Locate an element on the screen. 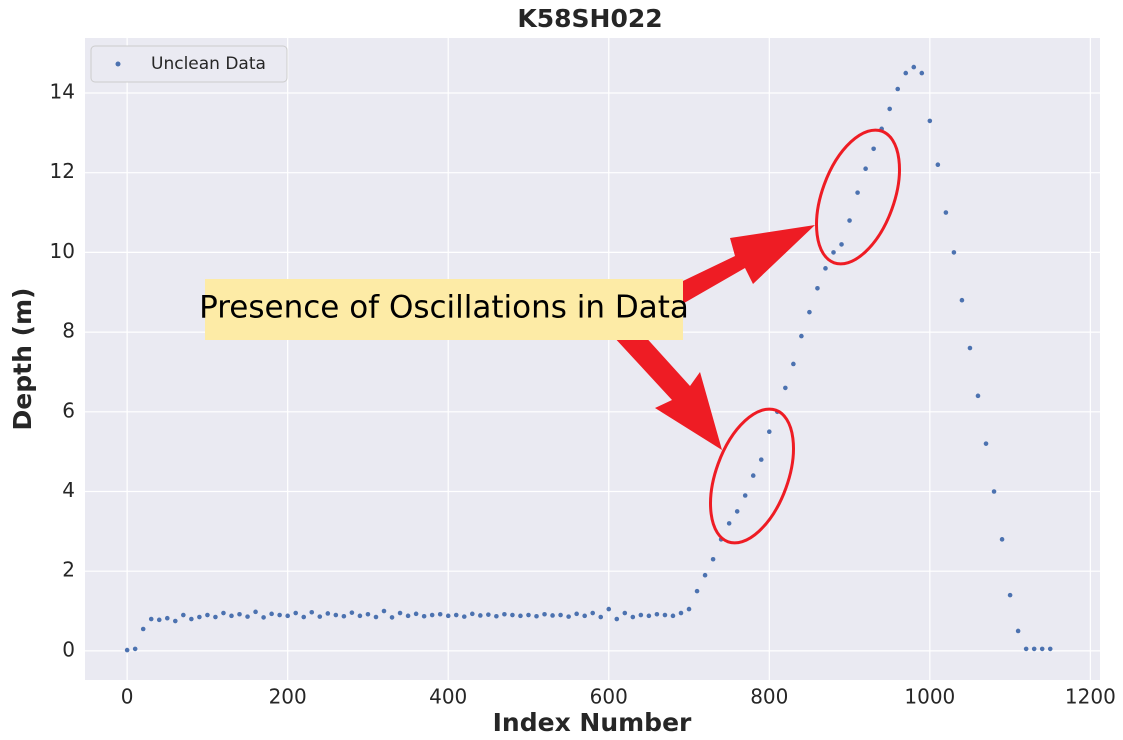 The image size is (1123, 740). y-tick-label: 12 is located at coordinates (62, 171).